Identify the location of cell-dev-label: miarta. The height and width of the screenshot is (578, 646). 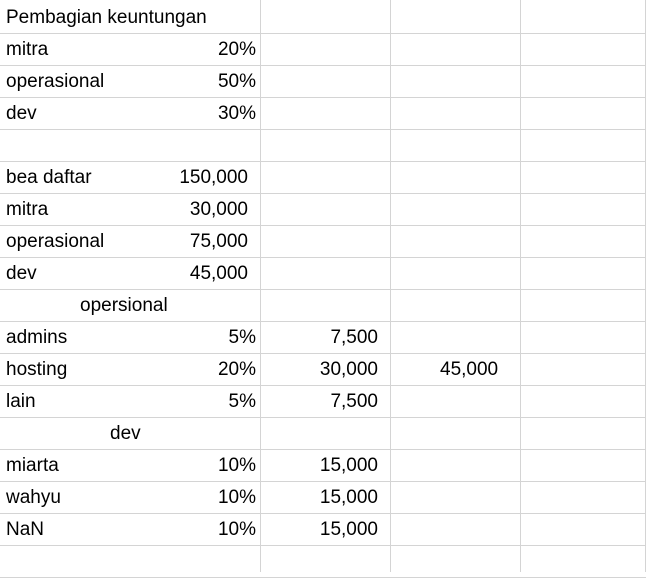
(32, 465).